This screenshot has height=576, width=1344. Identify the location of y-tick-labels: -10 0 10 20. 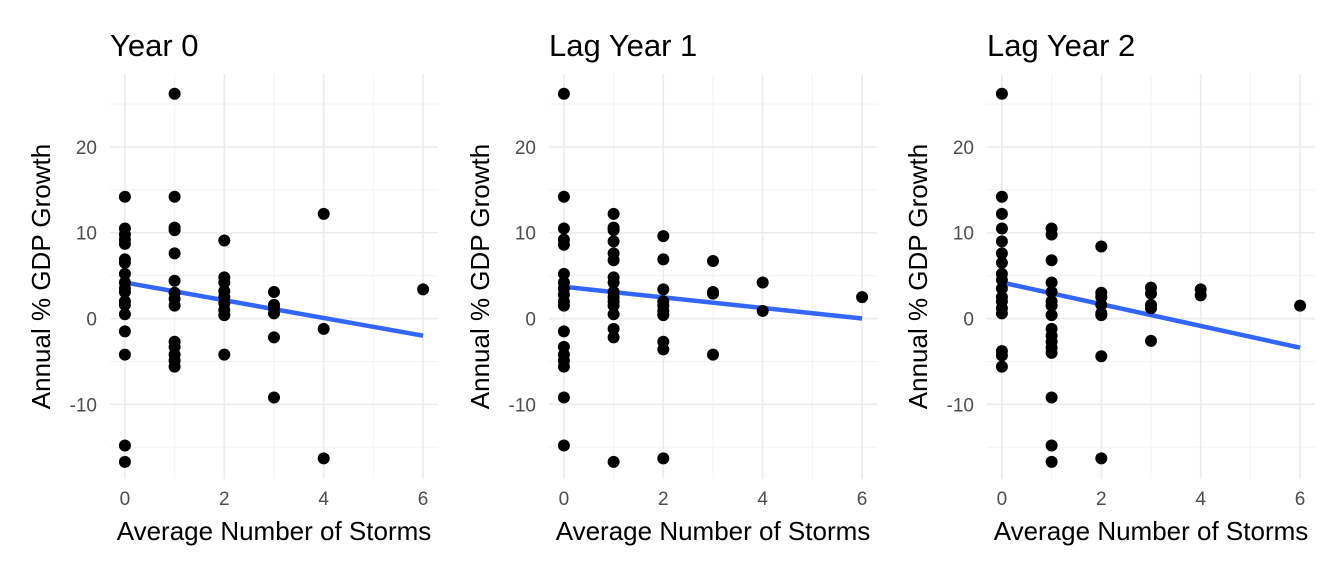
(83, 277).